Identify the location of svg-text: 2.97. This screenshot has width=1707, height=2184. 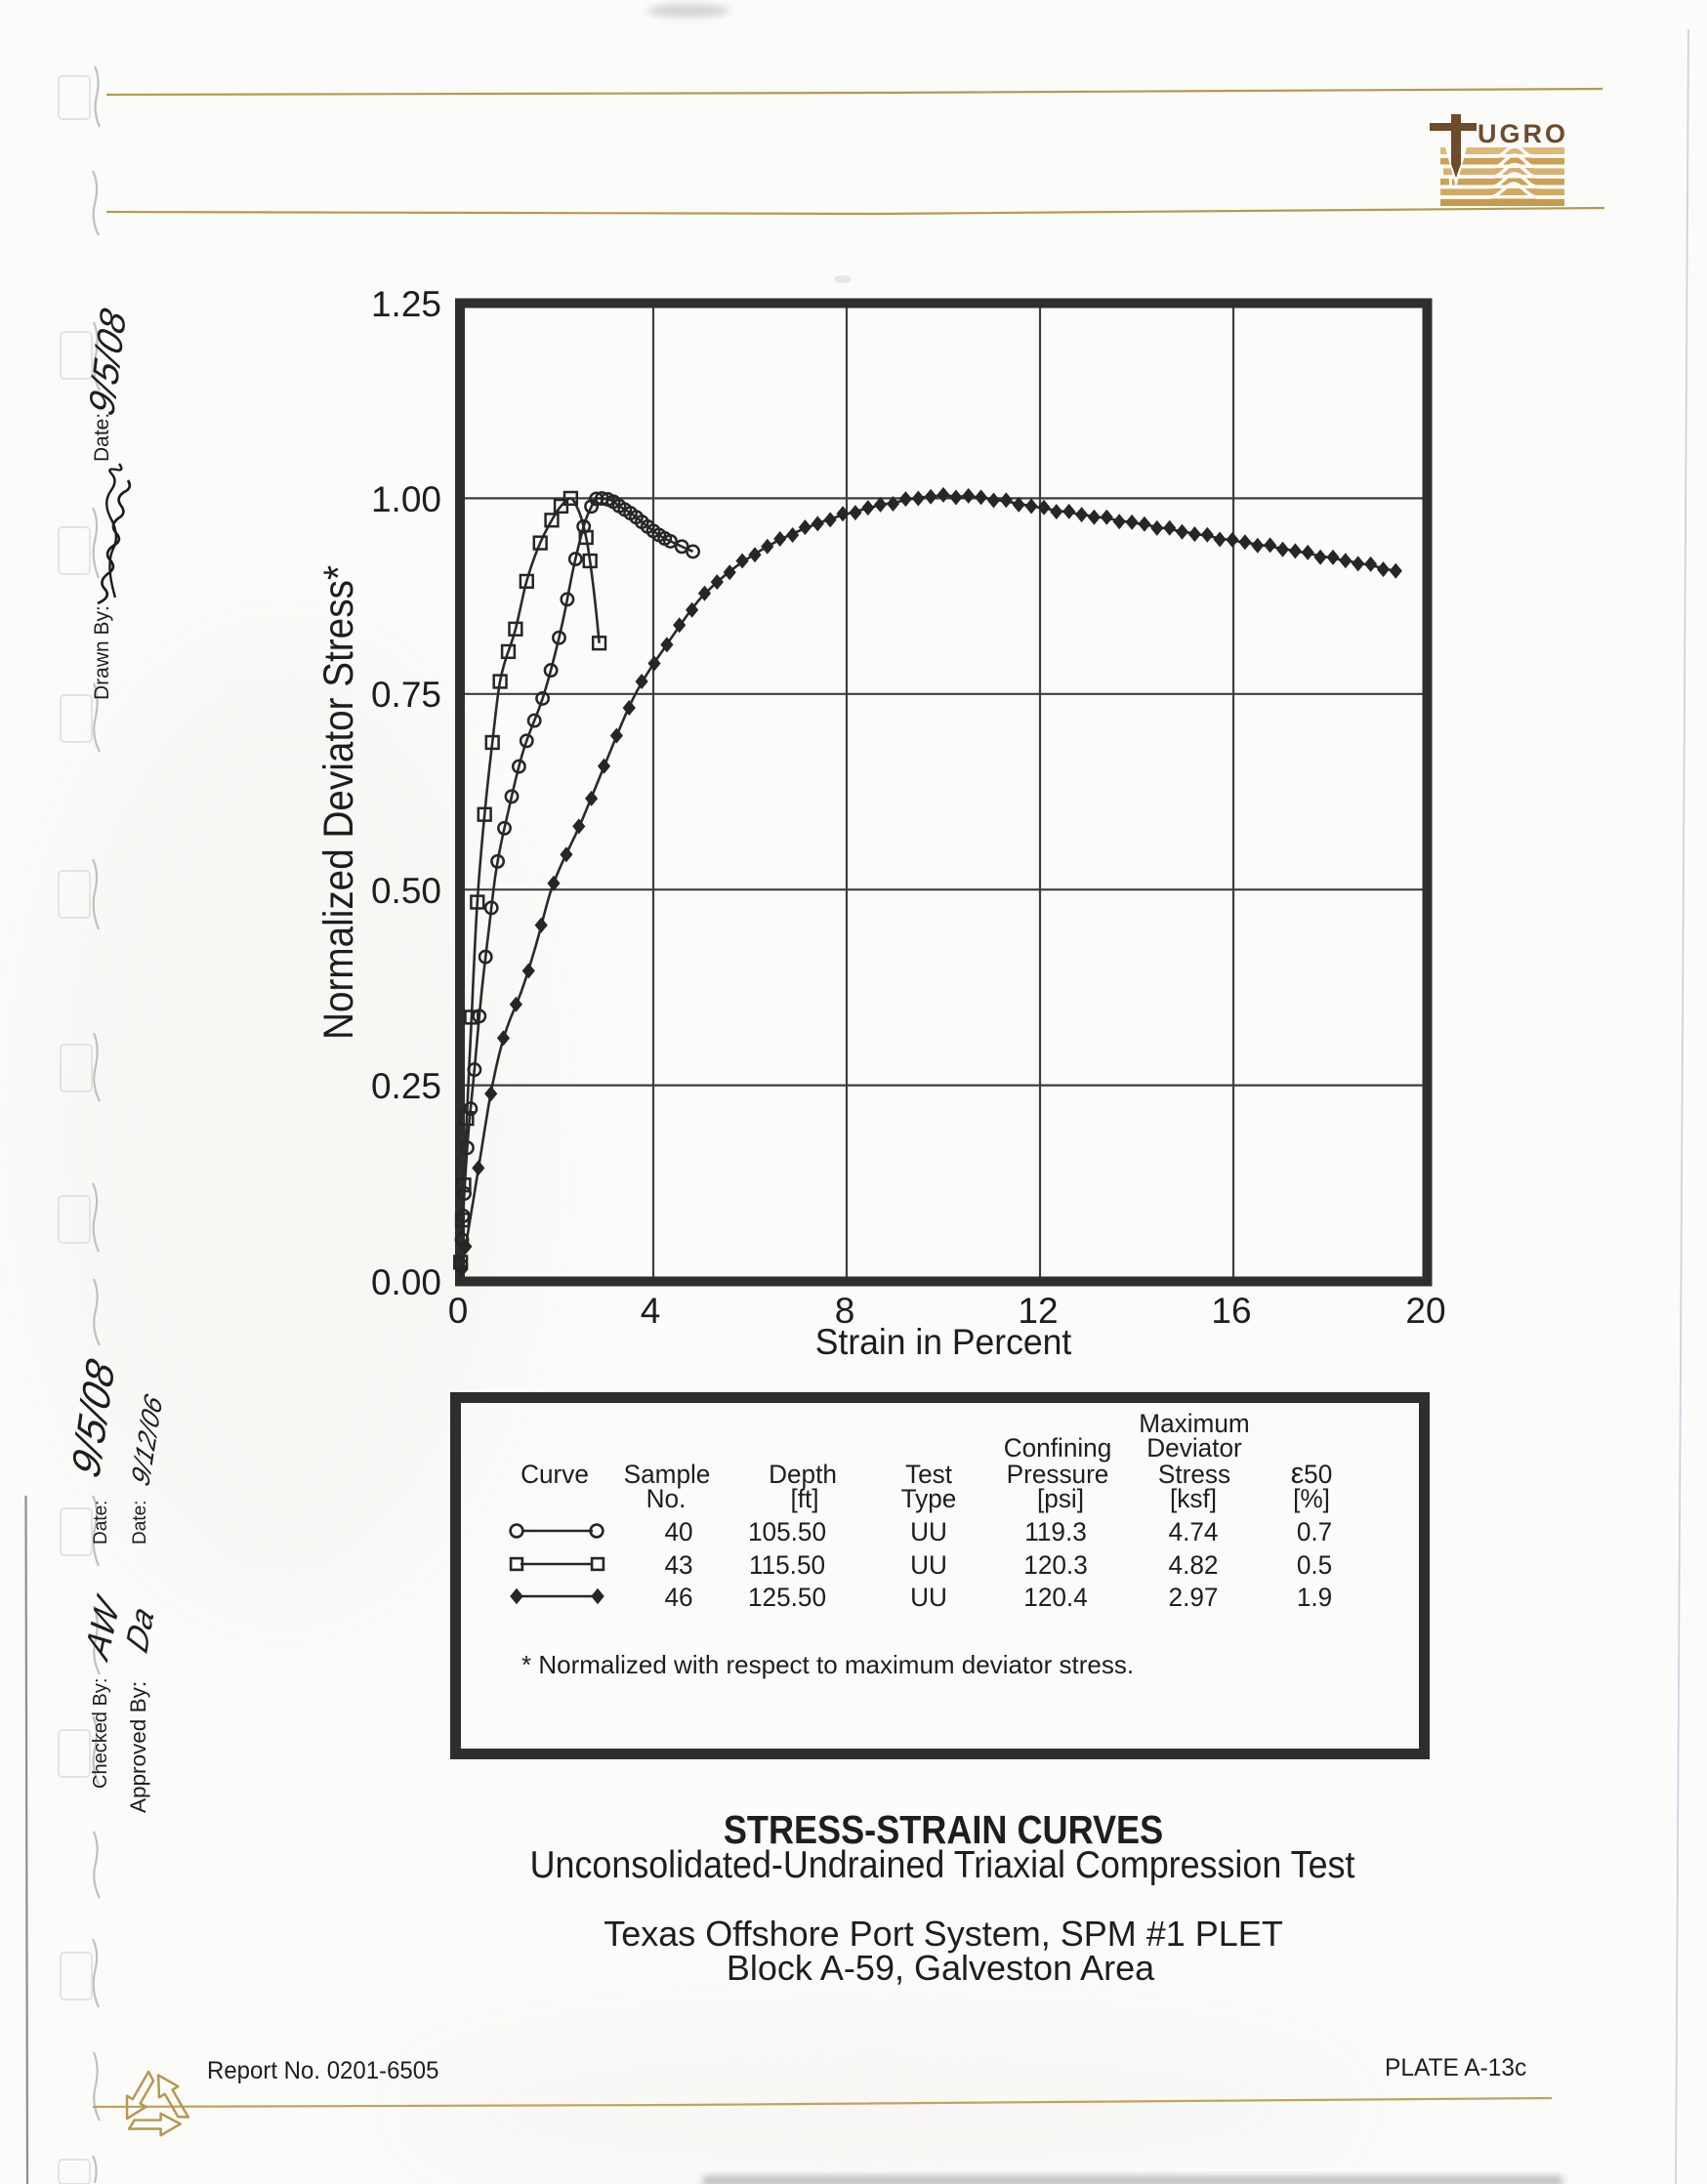
(1194, 1597).